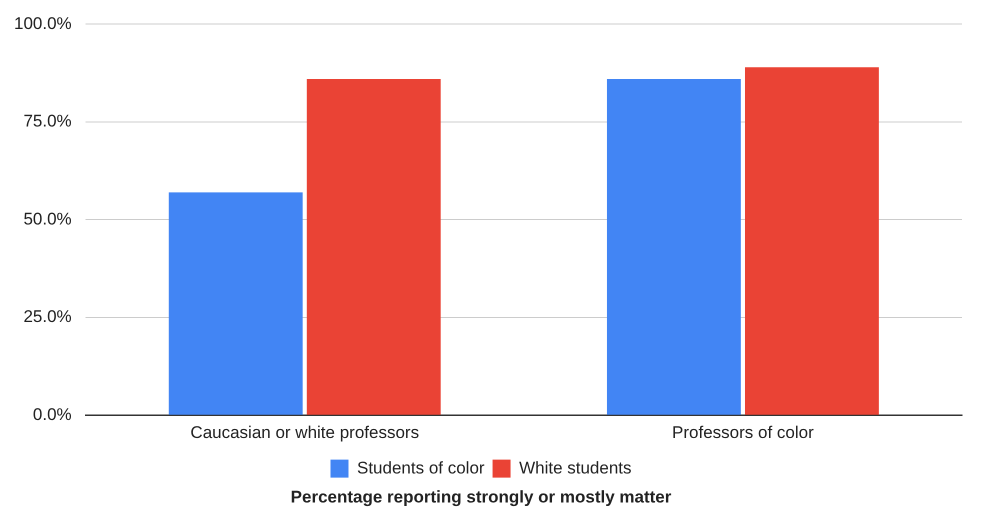  I want to click on legend-label: Students of color, so click(420, 468).